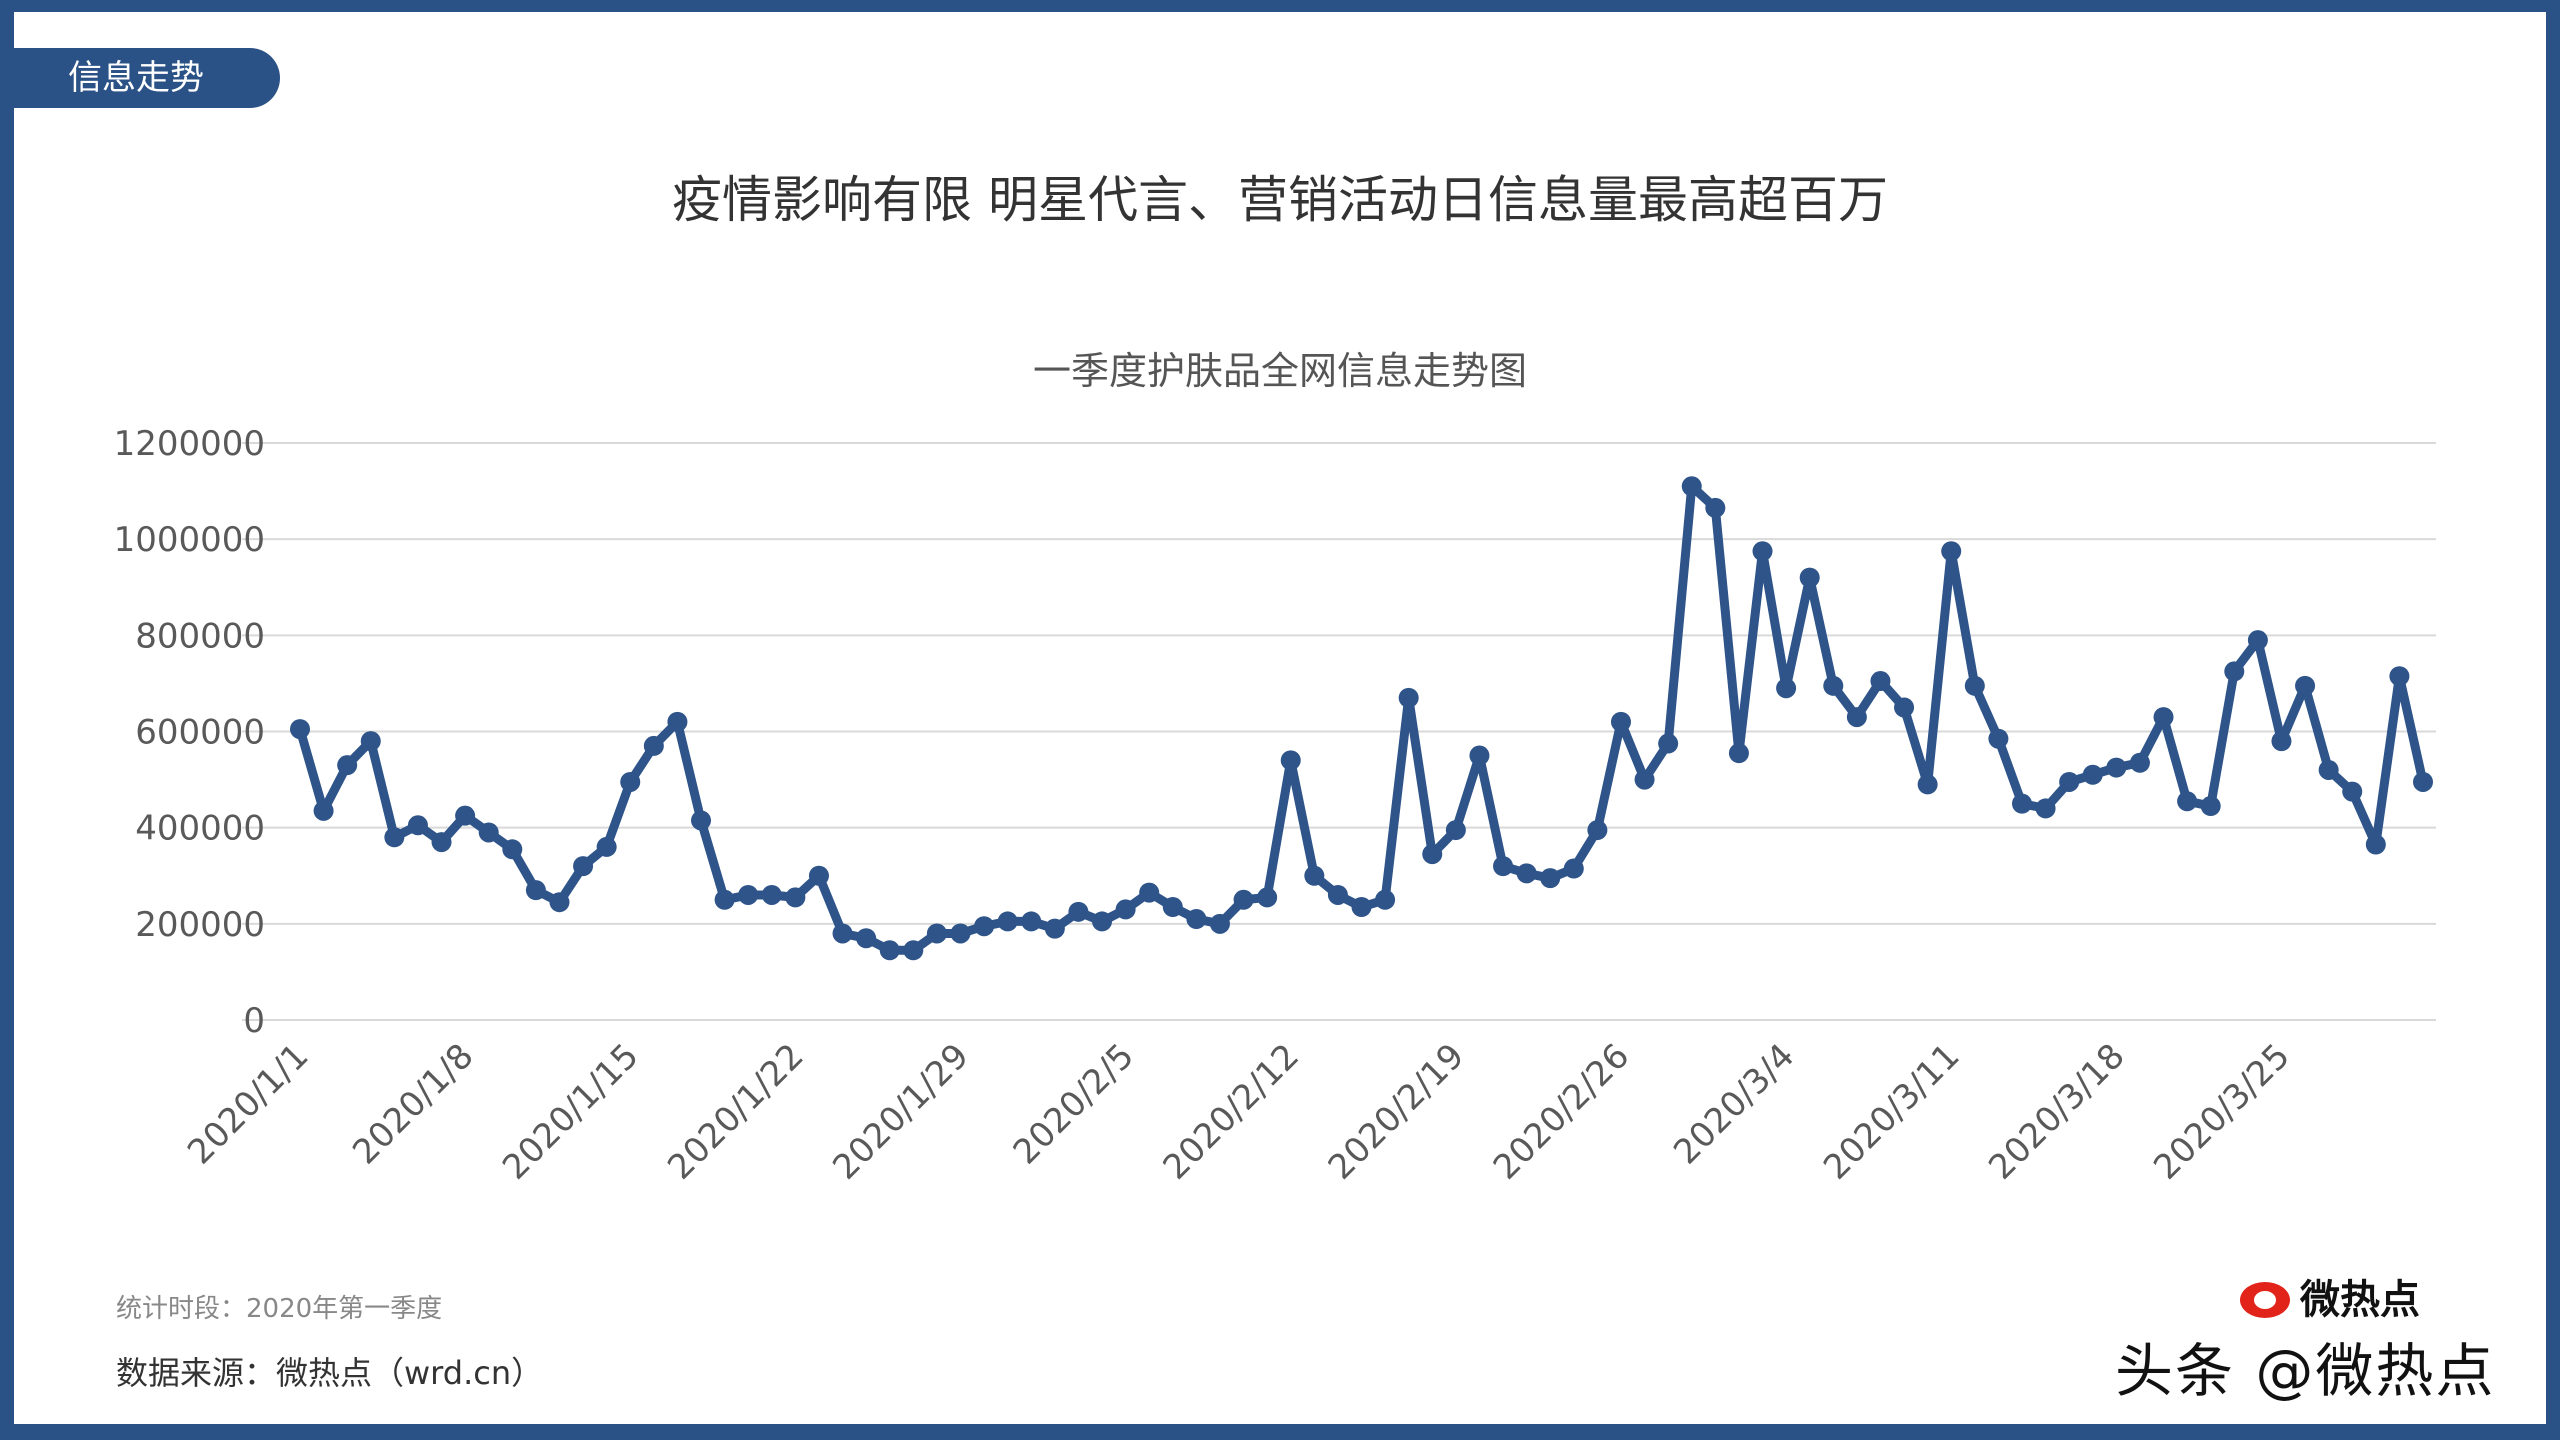 Image resolution: width=2560 pixels, height=1440 pixels. Describe the element at coordinates (1397, 1112) in the screenshot. I see `x-tick-label: 2020/2/19` at that location.